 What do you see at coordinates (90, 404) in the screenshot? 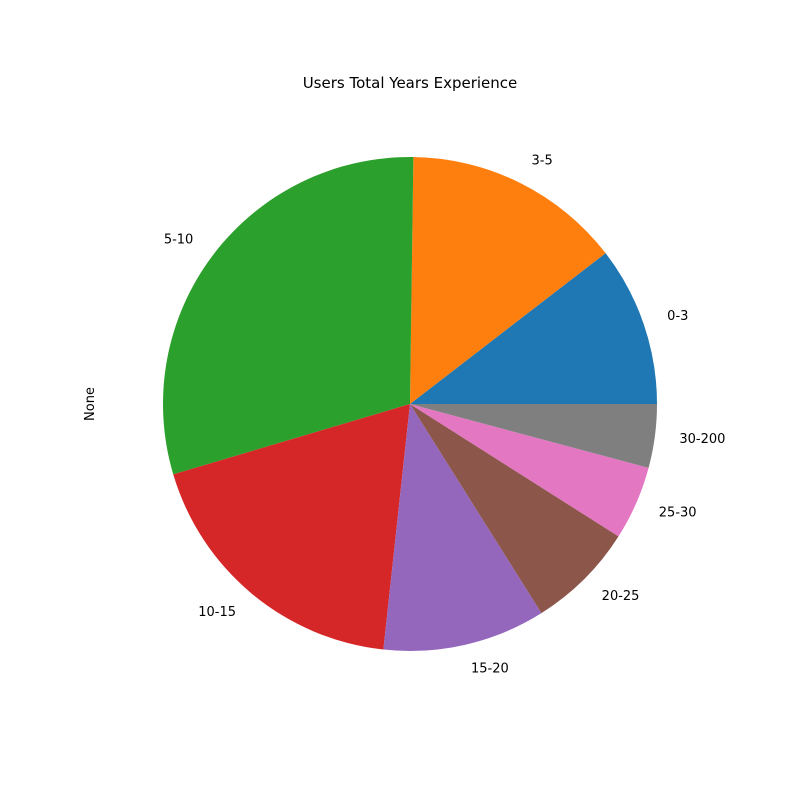
I see `y-axis-label: None` at bounding box center [90, 404].